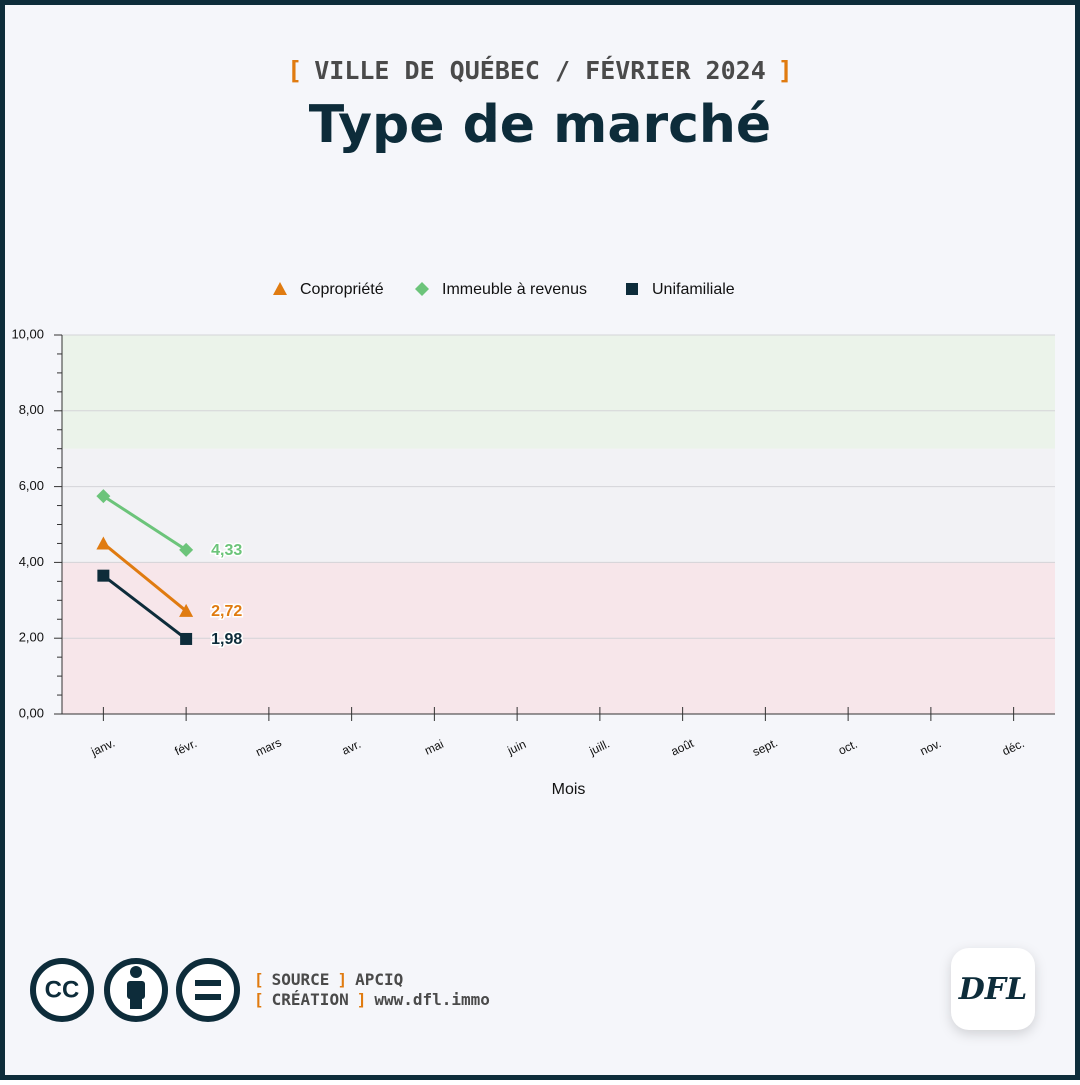 The width and height of the screenshot is (1080, 1085). Describe the element at coordinates (514, 289) in the screenshot. I see `legend-label: Immeuble à revenus` at that location.